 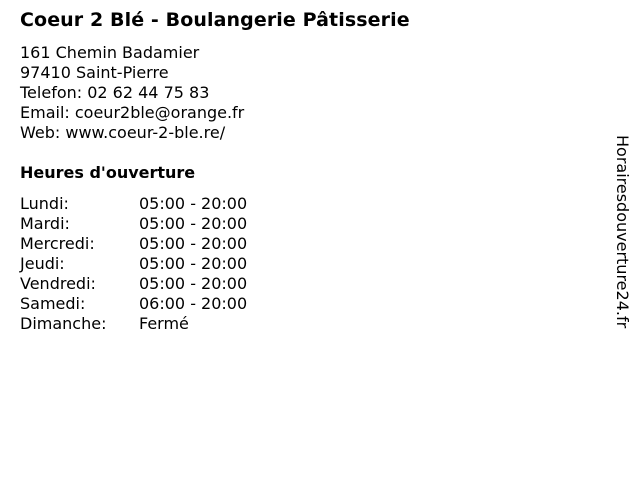 I want to click on hours-row: Mardi: 05:00 - 20:00, so click(x=170, y=224).